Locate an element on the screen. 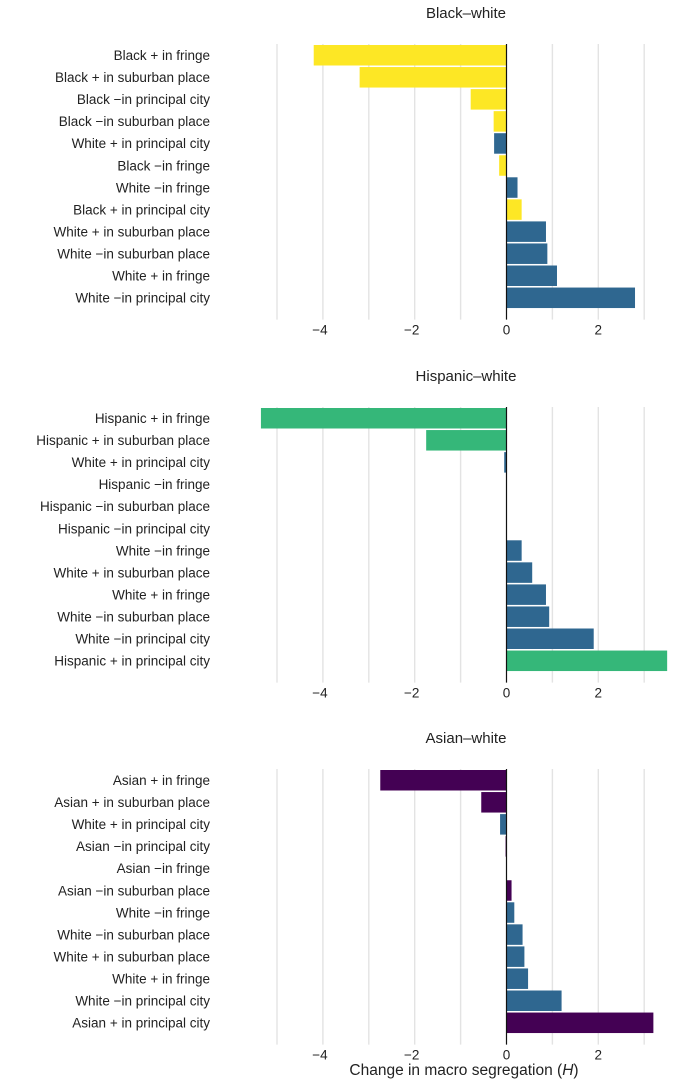 This screenshot has width=693, height=1081. category-label: Asian + in suburban place is located at coordinates (132, 802).